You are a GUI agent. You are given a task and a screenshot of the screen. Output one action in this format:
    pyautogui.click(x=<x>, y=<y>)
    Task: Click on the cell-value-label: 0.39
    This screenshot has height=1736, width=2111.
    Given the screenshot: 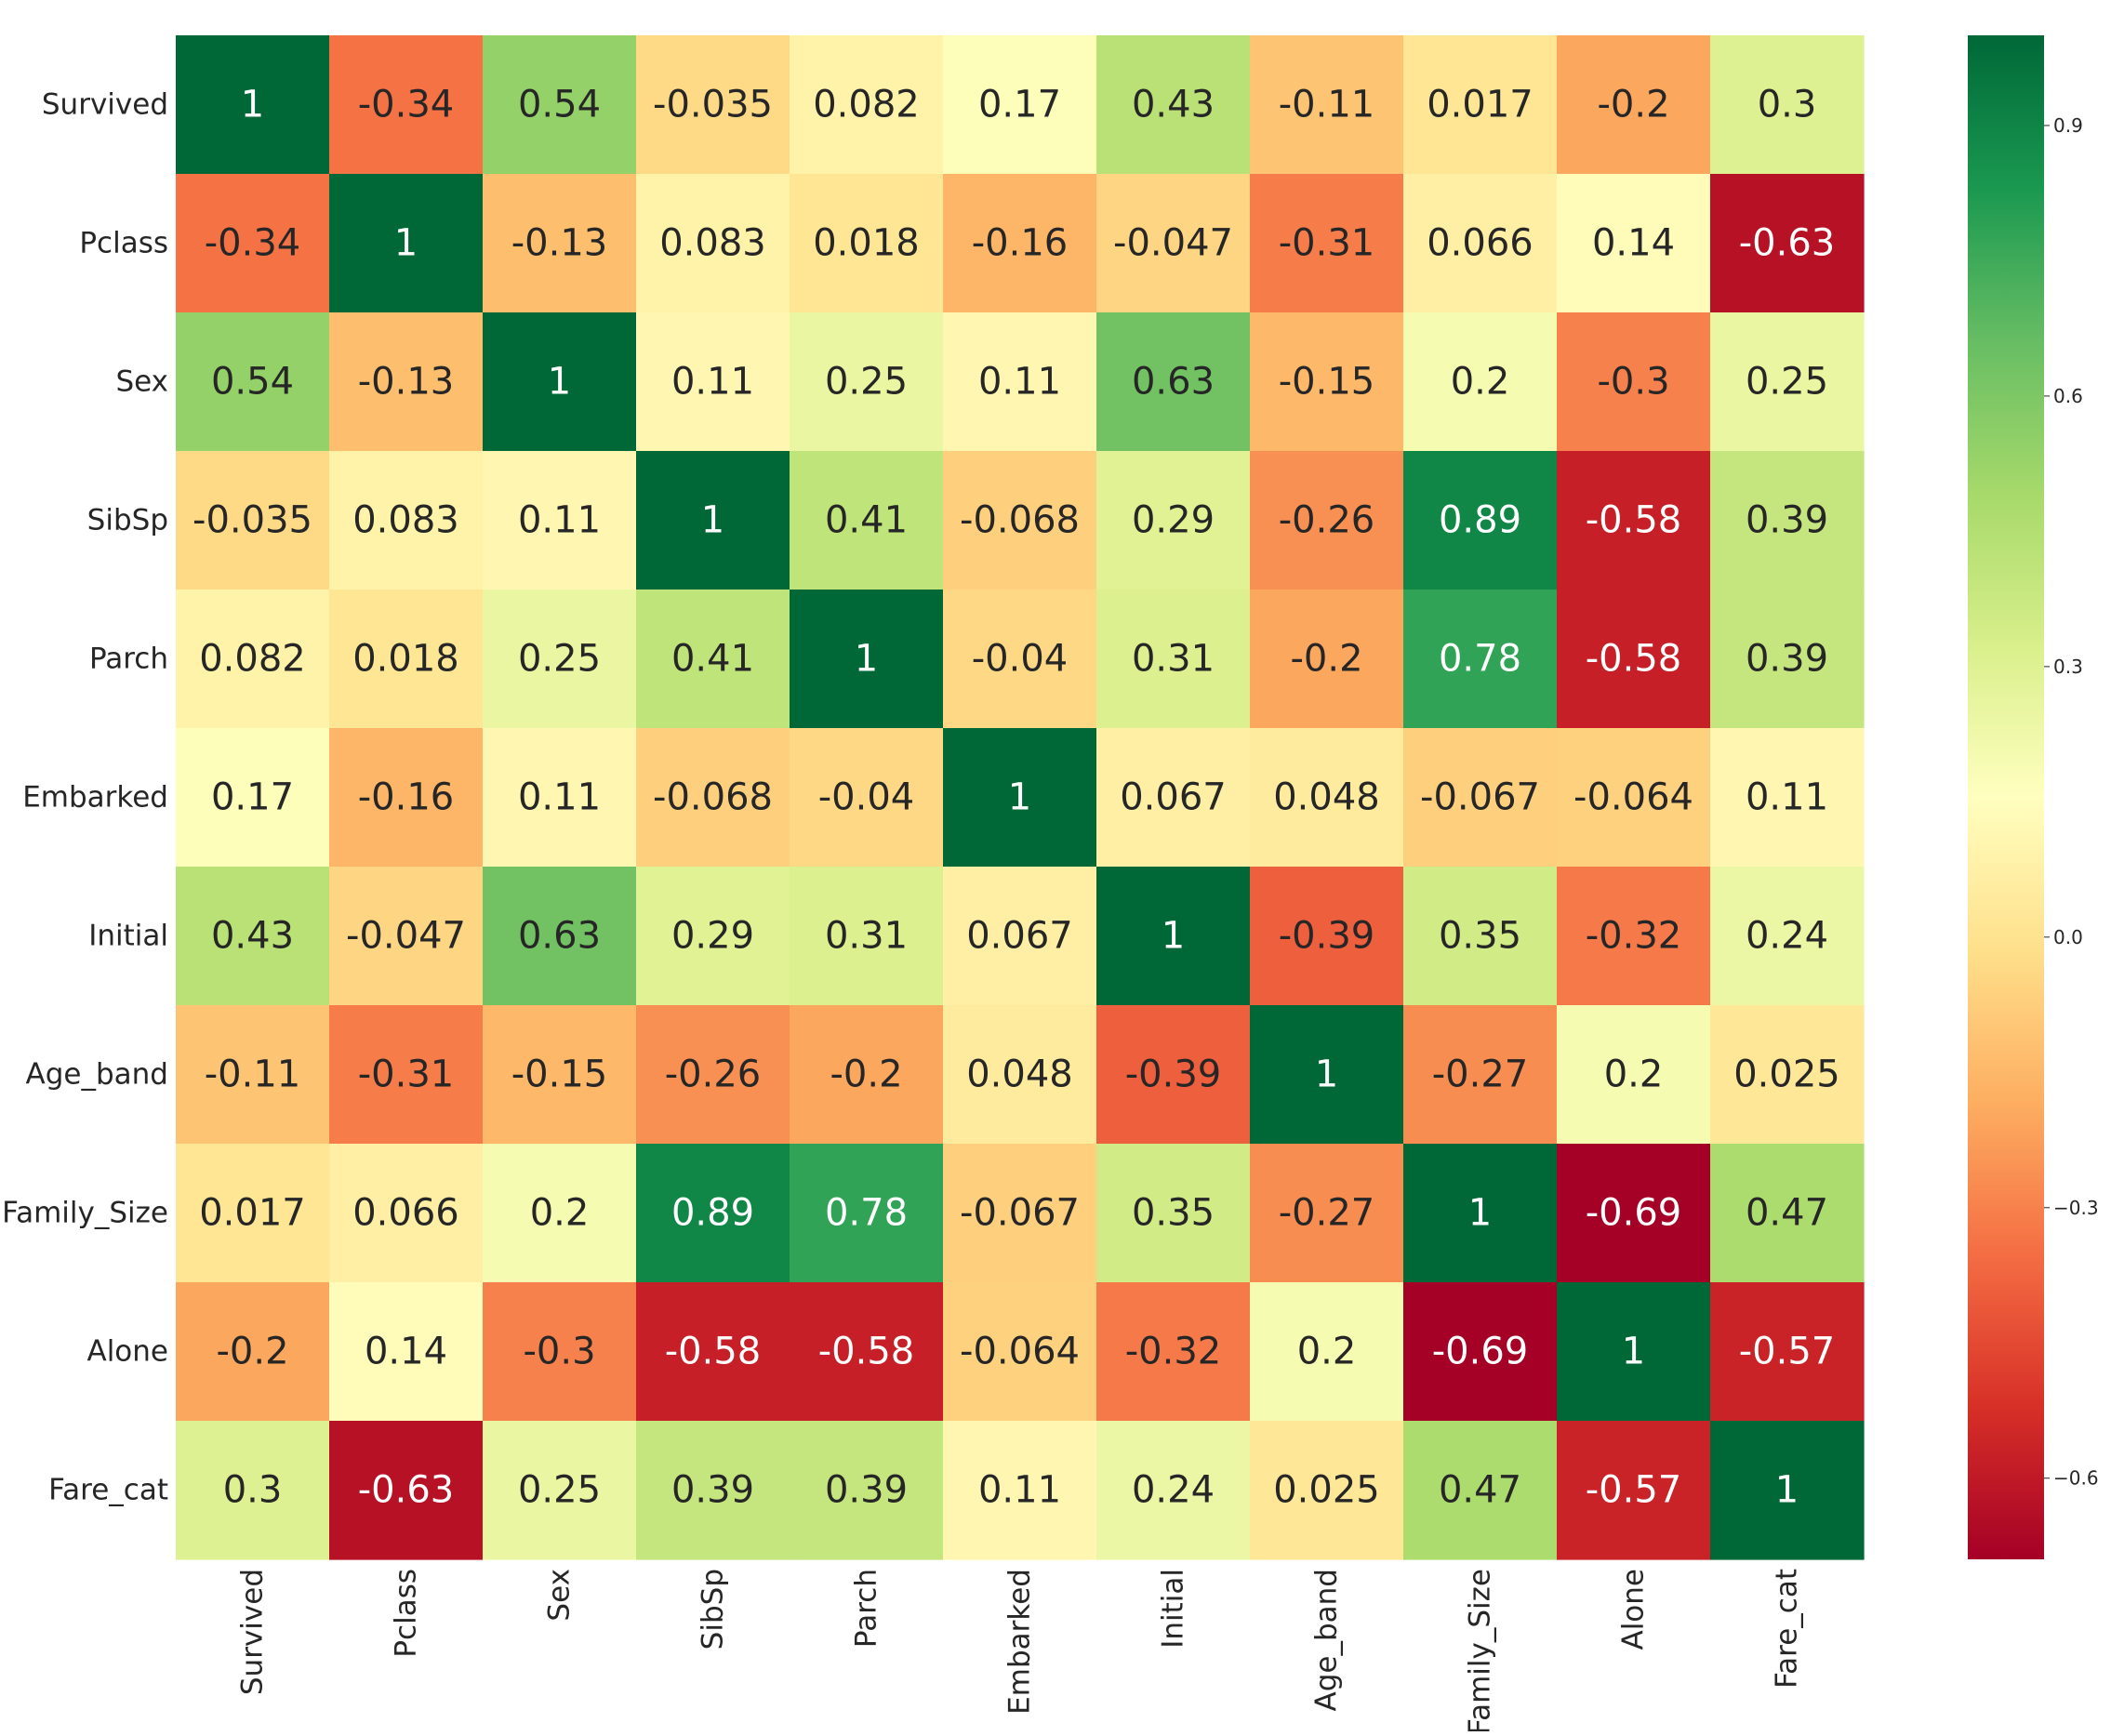 What is the action you would take?
    pyautogui.click(x=866, y=1491)
    